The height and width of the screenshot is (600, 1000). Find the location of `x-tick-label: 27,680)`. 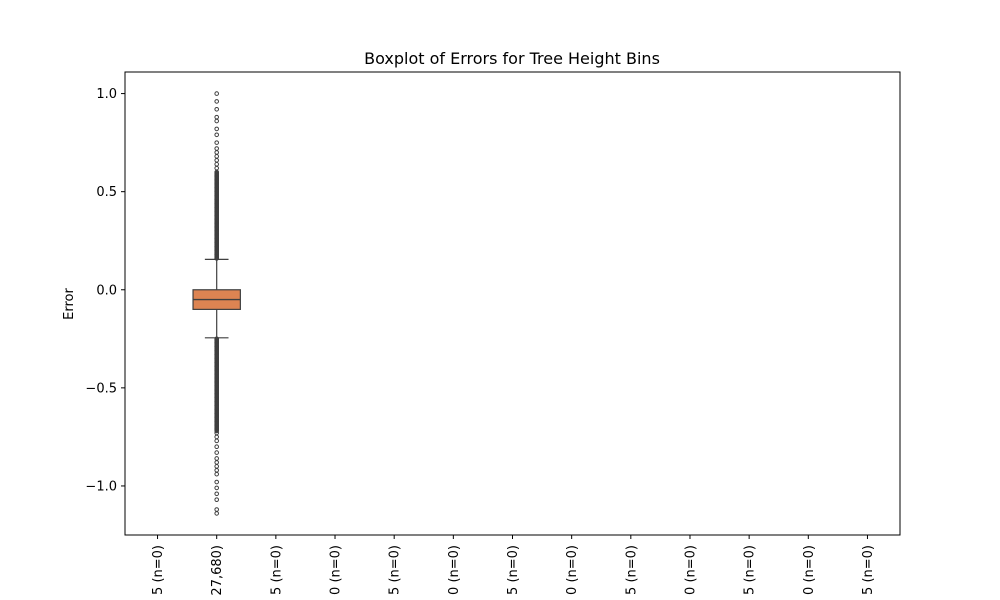

x-tick-label: 27,680) is located at coordinates (217, 570).